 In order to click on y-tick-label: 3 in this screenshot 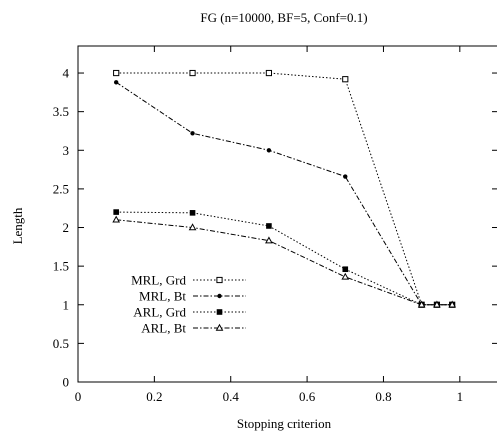, I will do `click(66, 150)`.